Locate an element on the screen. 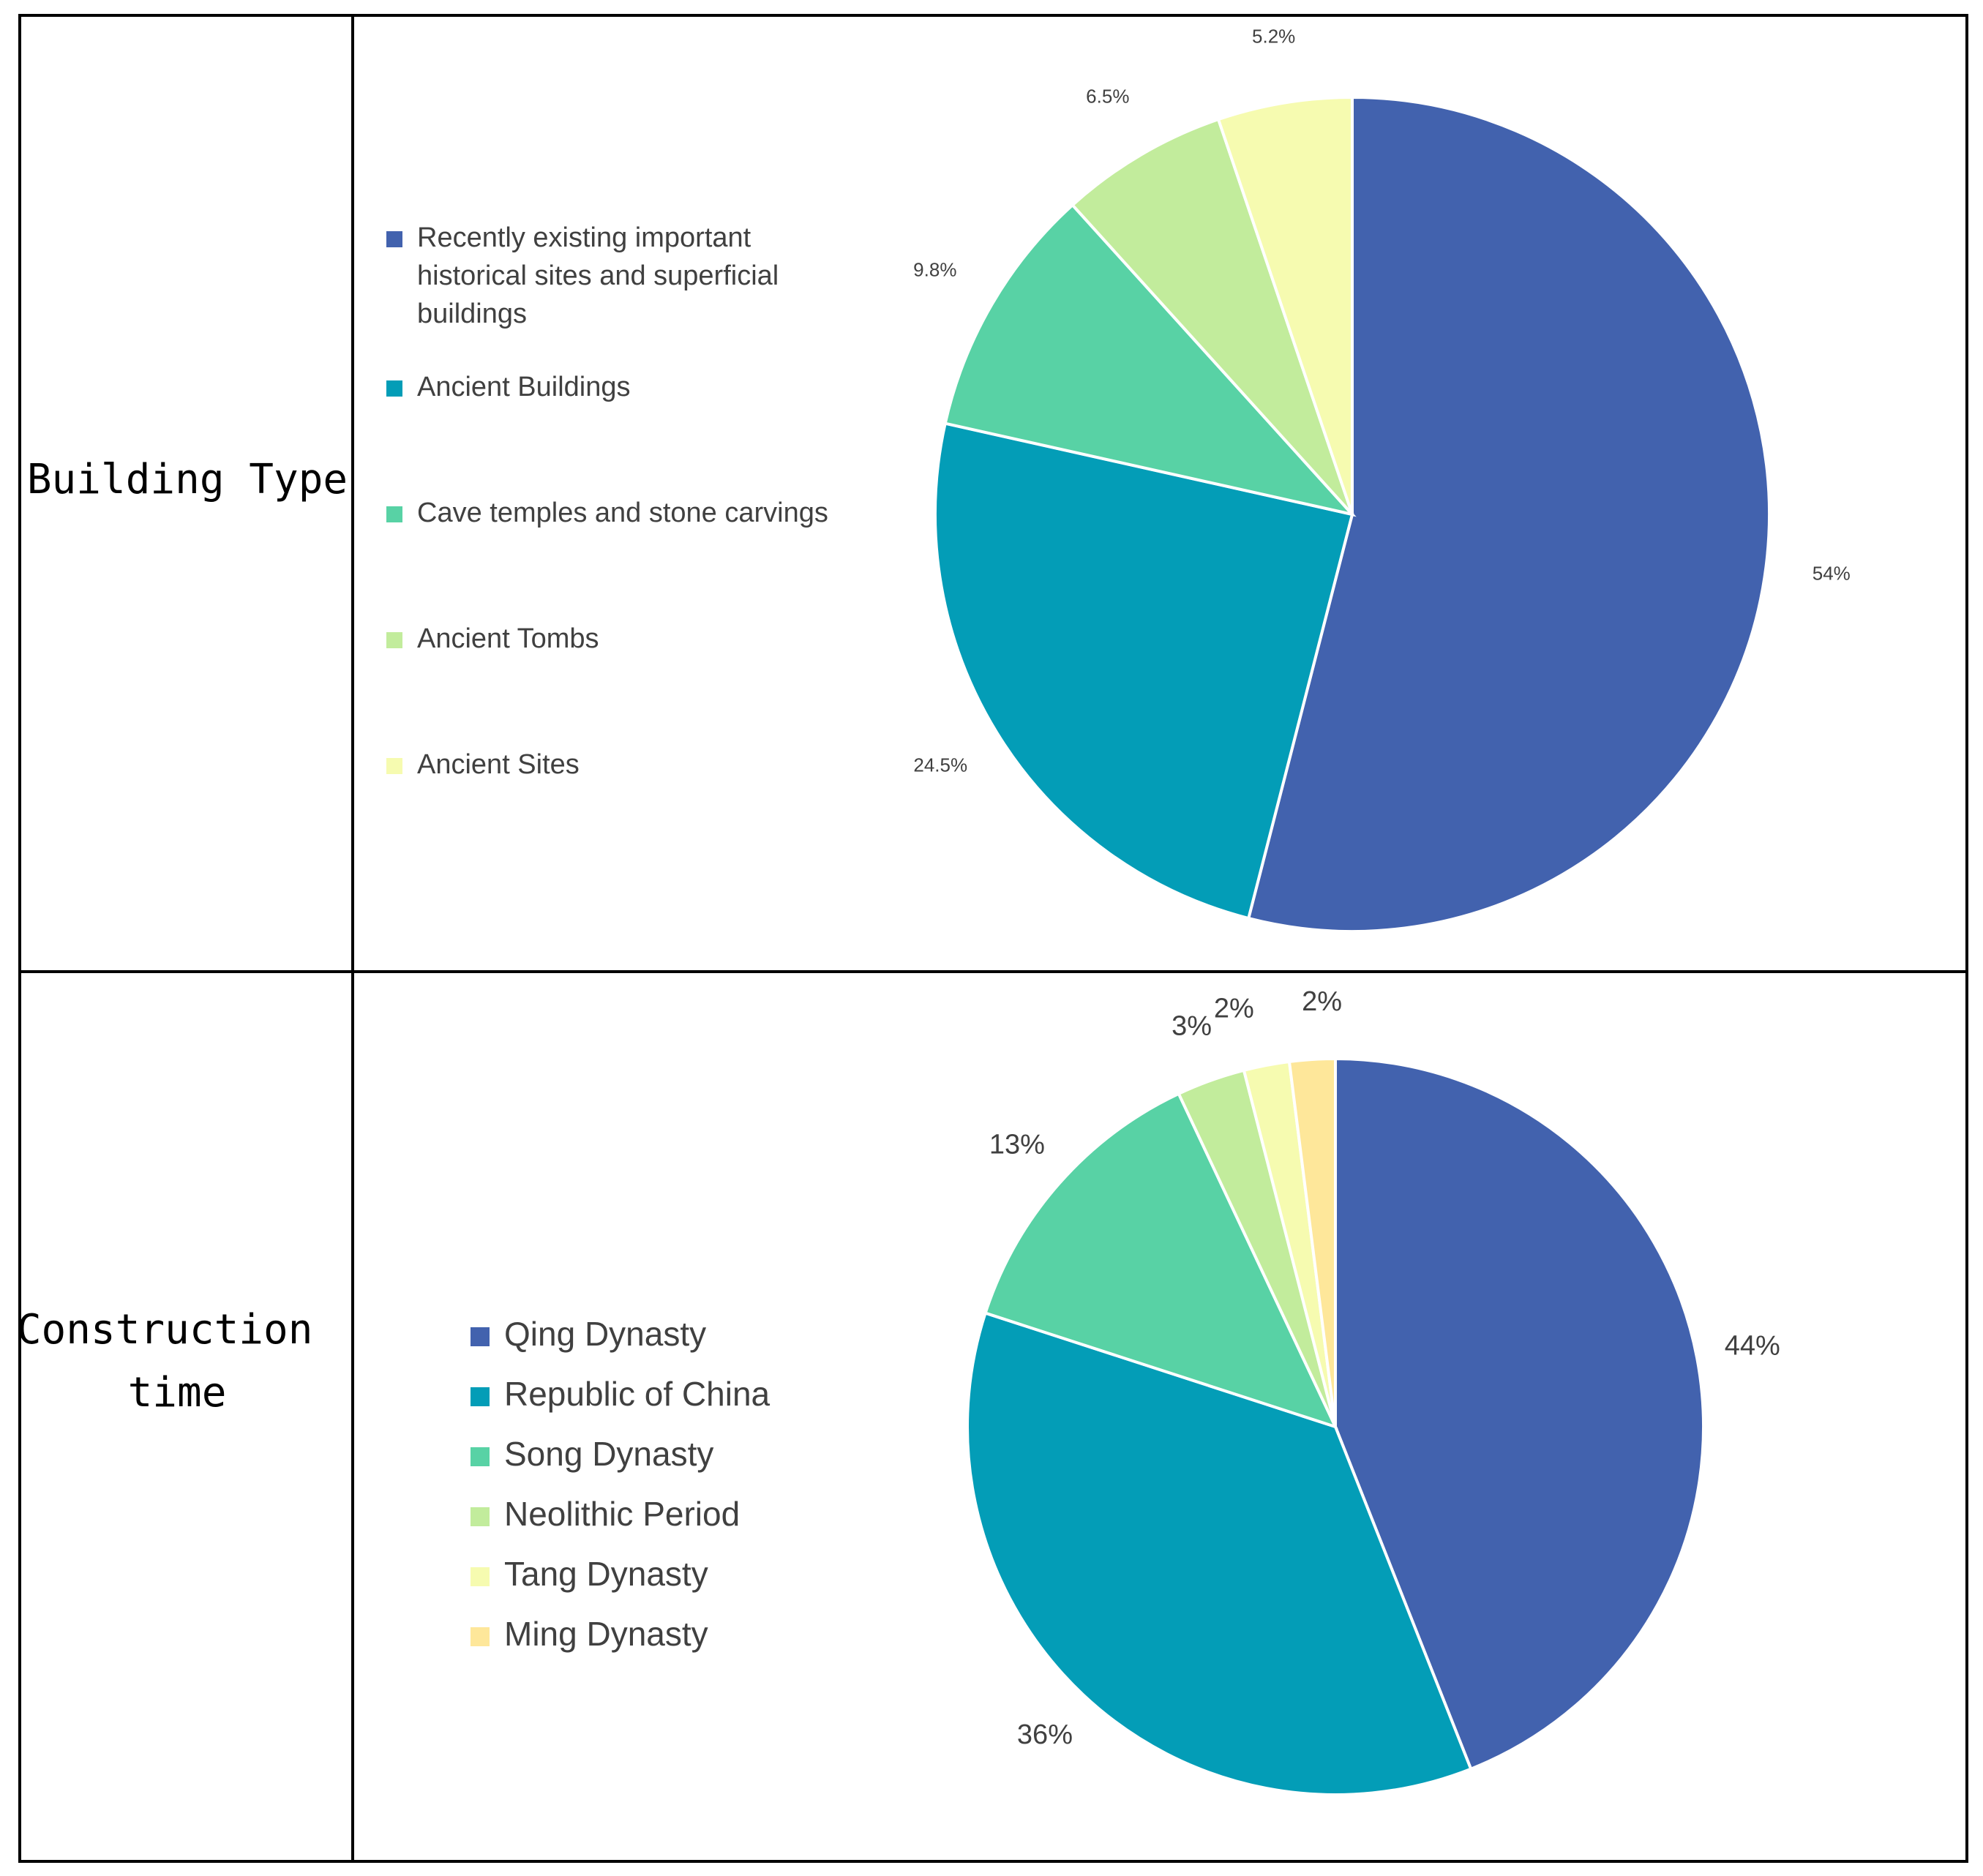  legend-entry-neolithic-period: Neolithic Period is located at coordinates (605, 1514).